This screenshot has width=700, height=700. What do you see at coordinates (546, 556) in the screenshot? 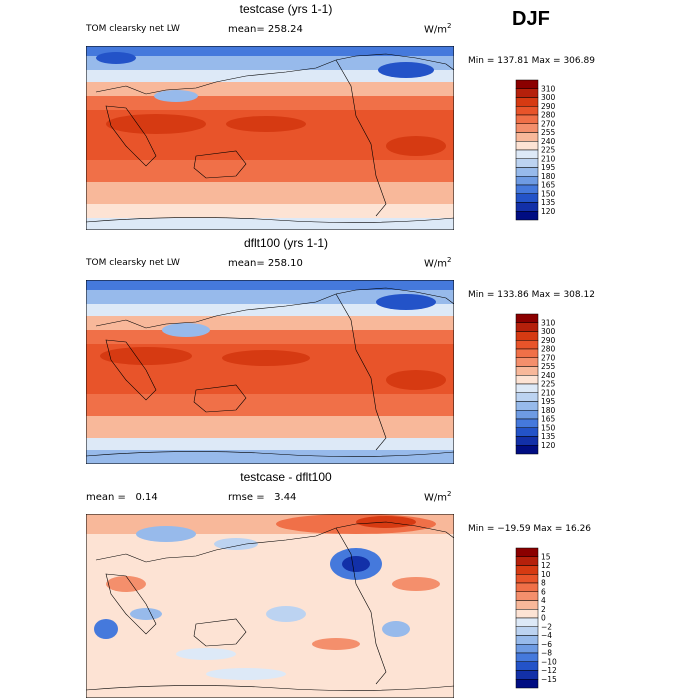
I see `colorbar-tick-label: 15` at bounding box center [546, 556].